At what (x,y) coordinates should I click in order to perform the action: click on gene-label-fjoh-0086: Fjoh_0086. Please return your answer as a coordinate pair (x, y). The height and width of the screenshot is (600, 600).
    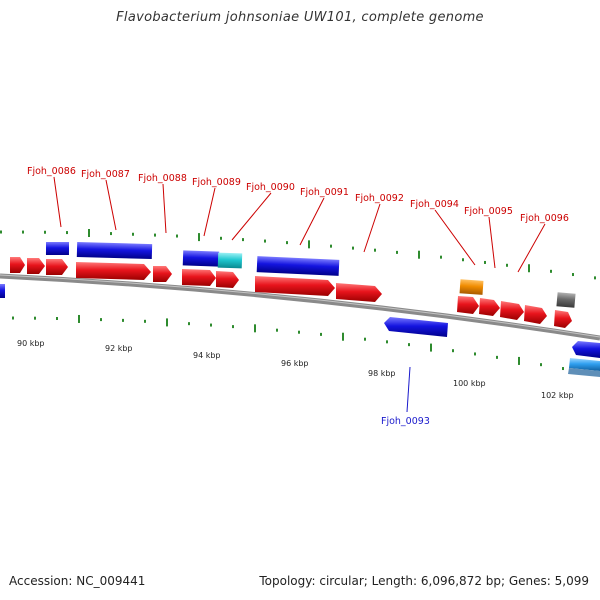
    Looking at the image, I should click on (51, 171).